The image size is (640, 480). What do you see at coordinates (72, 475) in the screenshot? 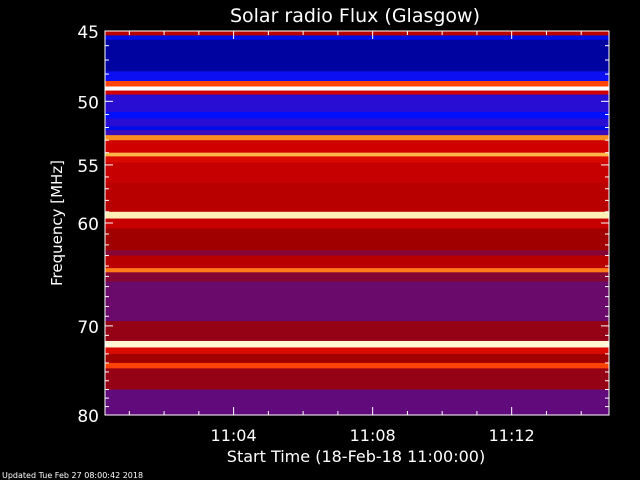
I see `updated-timestamp: Updated Tue Feb 27 08:00:42 2018` at bounding box center [72, 475].